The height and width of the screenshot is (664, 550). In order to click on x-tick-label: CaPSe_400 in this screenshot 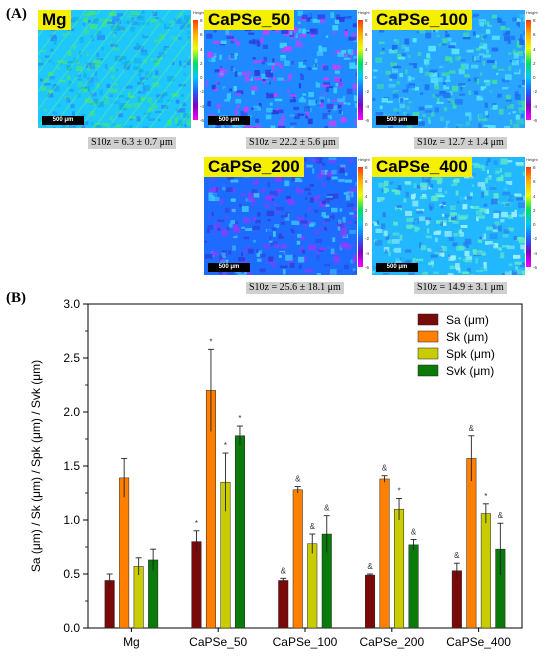, I will do `click(478, 642)`.